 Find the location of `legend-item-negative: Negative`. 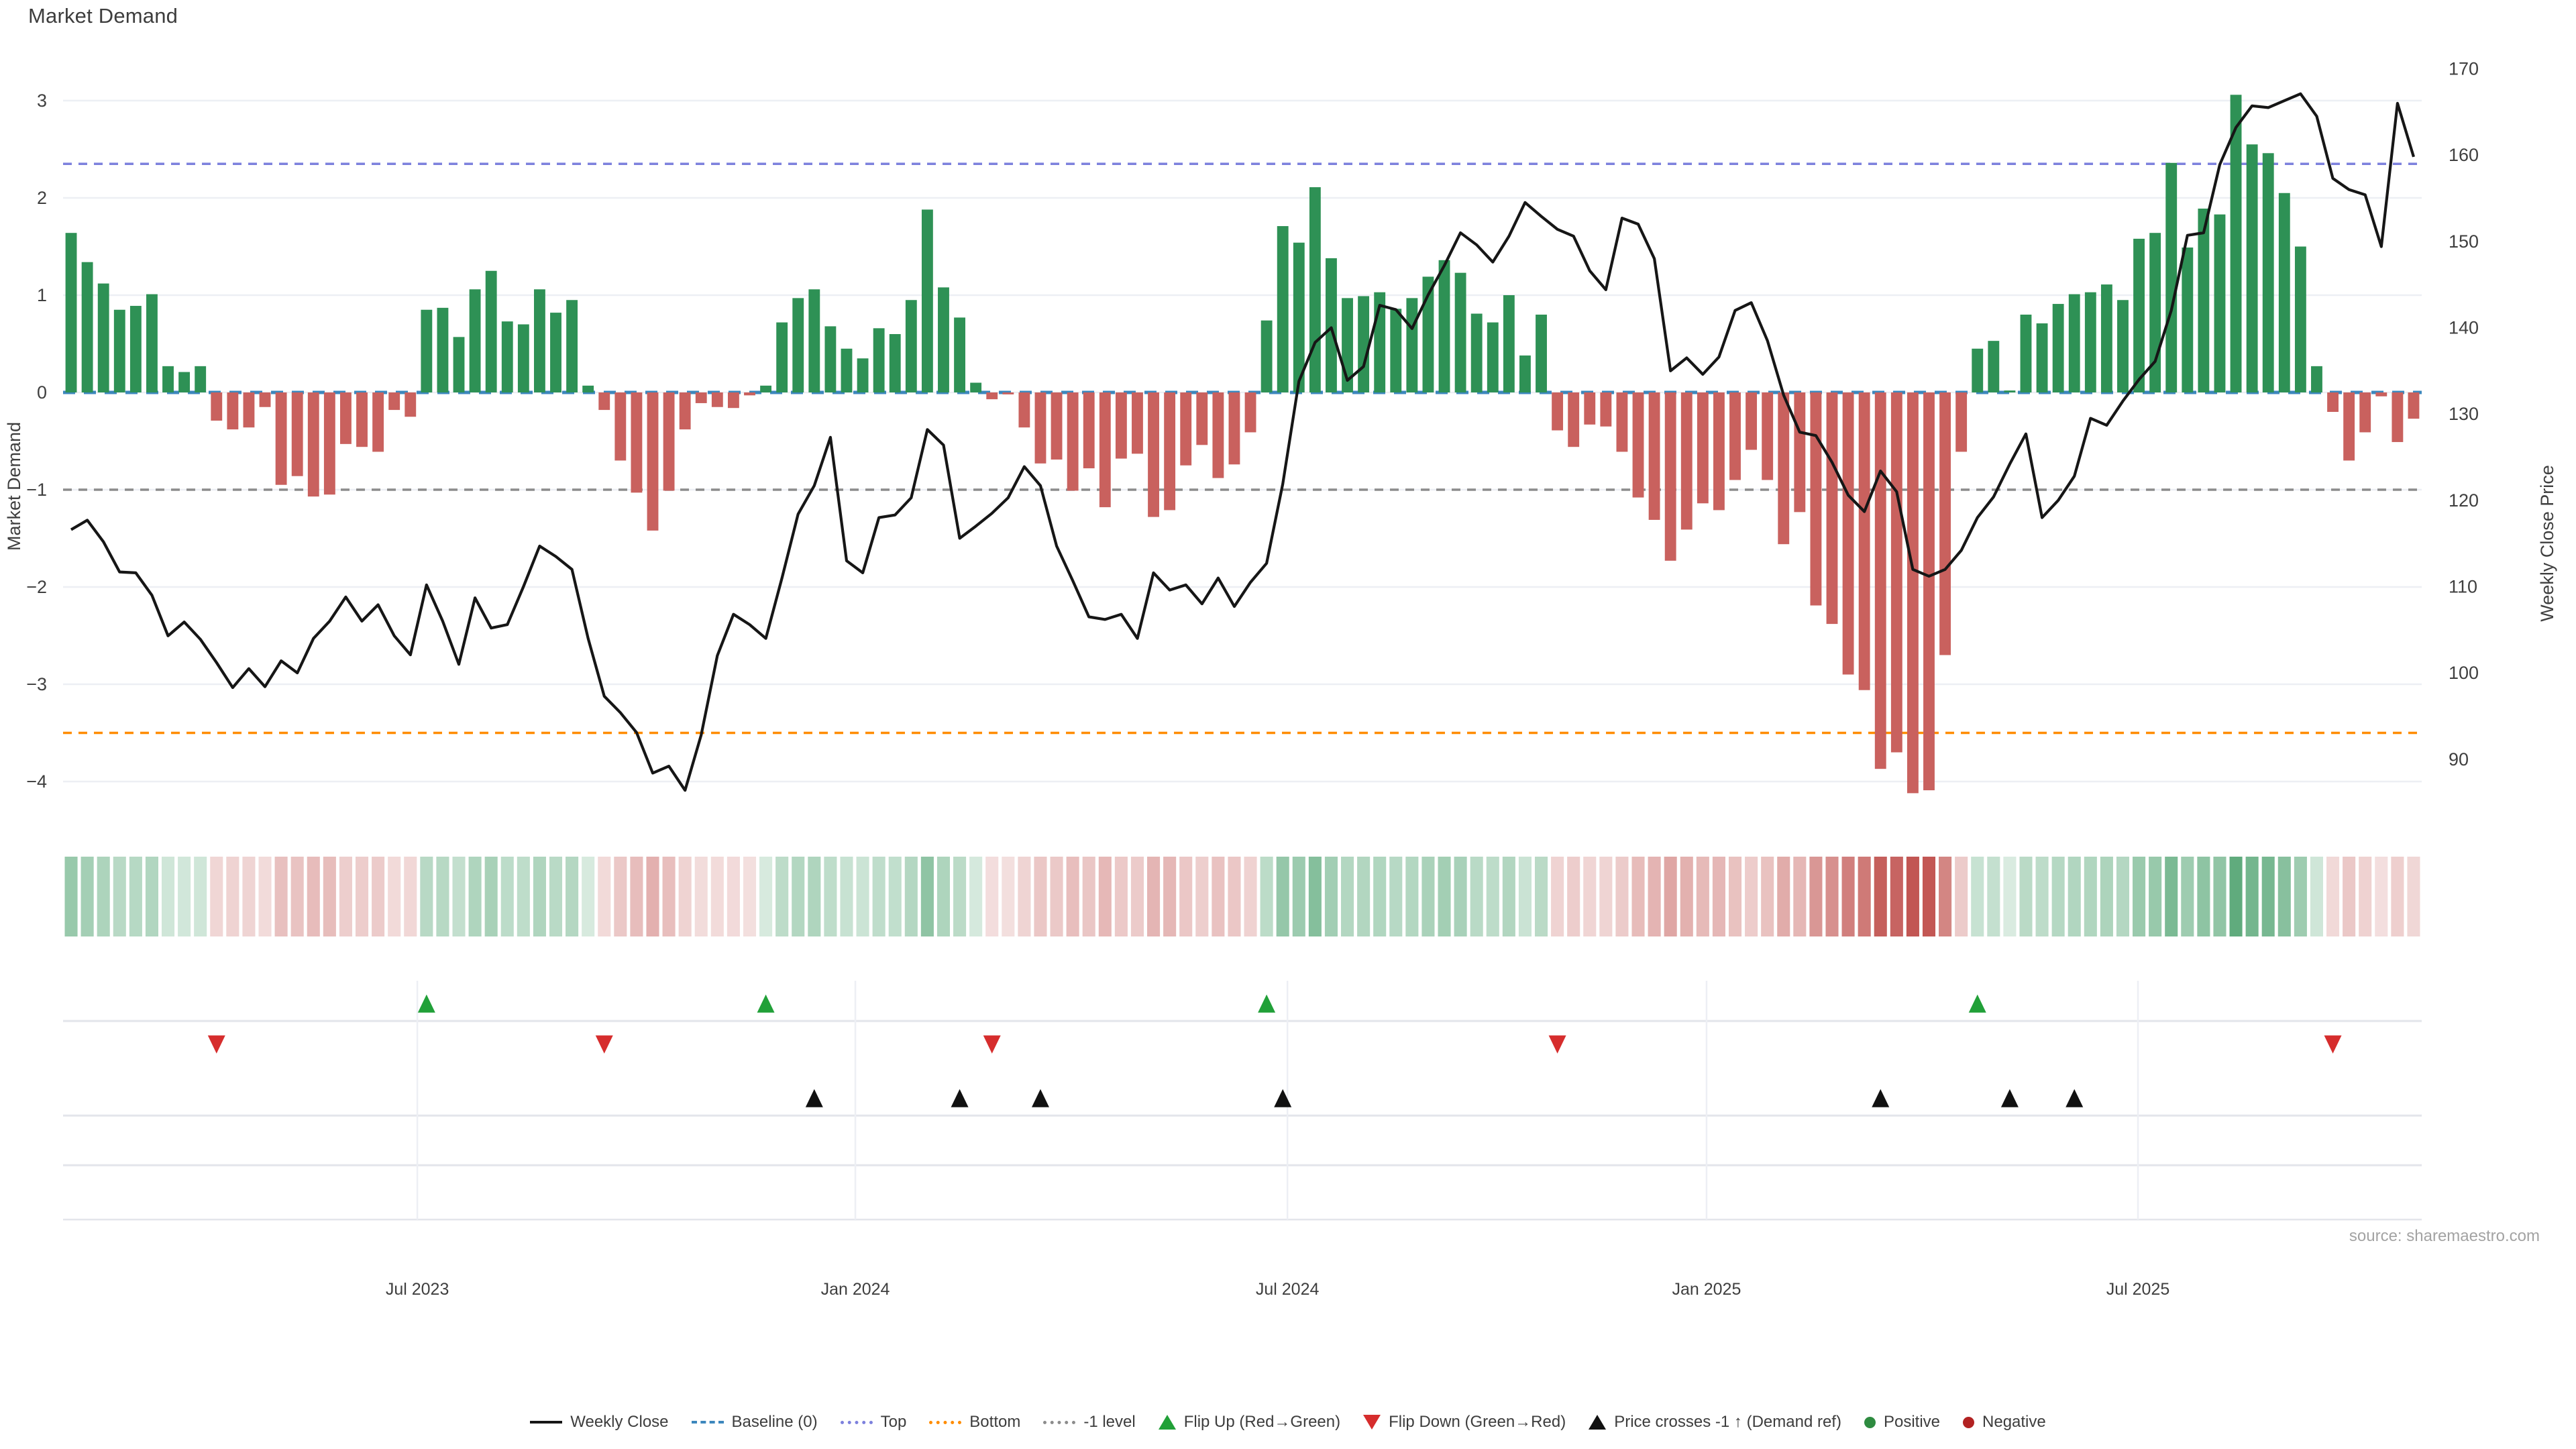

legend-item-negative: Negative is located at coordinates (2004, 1422).